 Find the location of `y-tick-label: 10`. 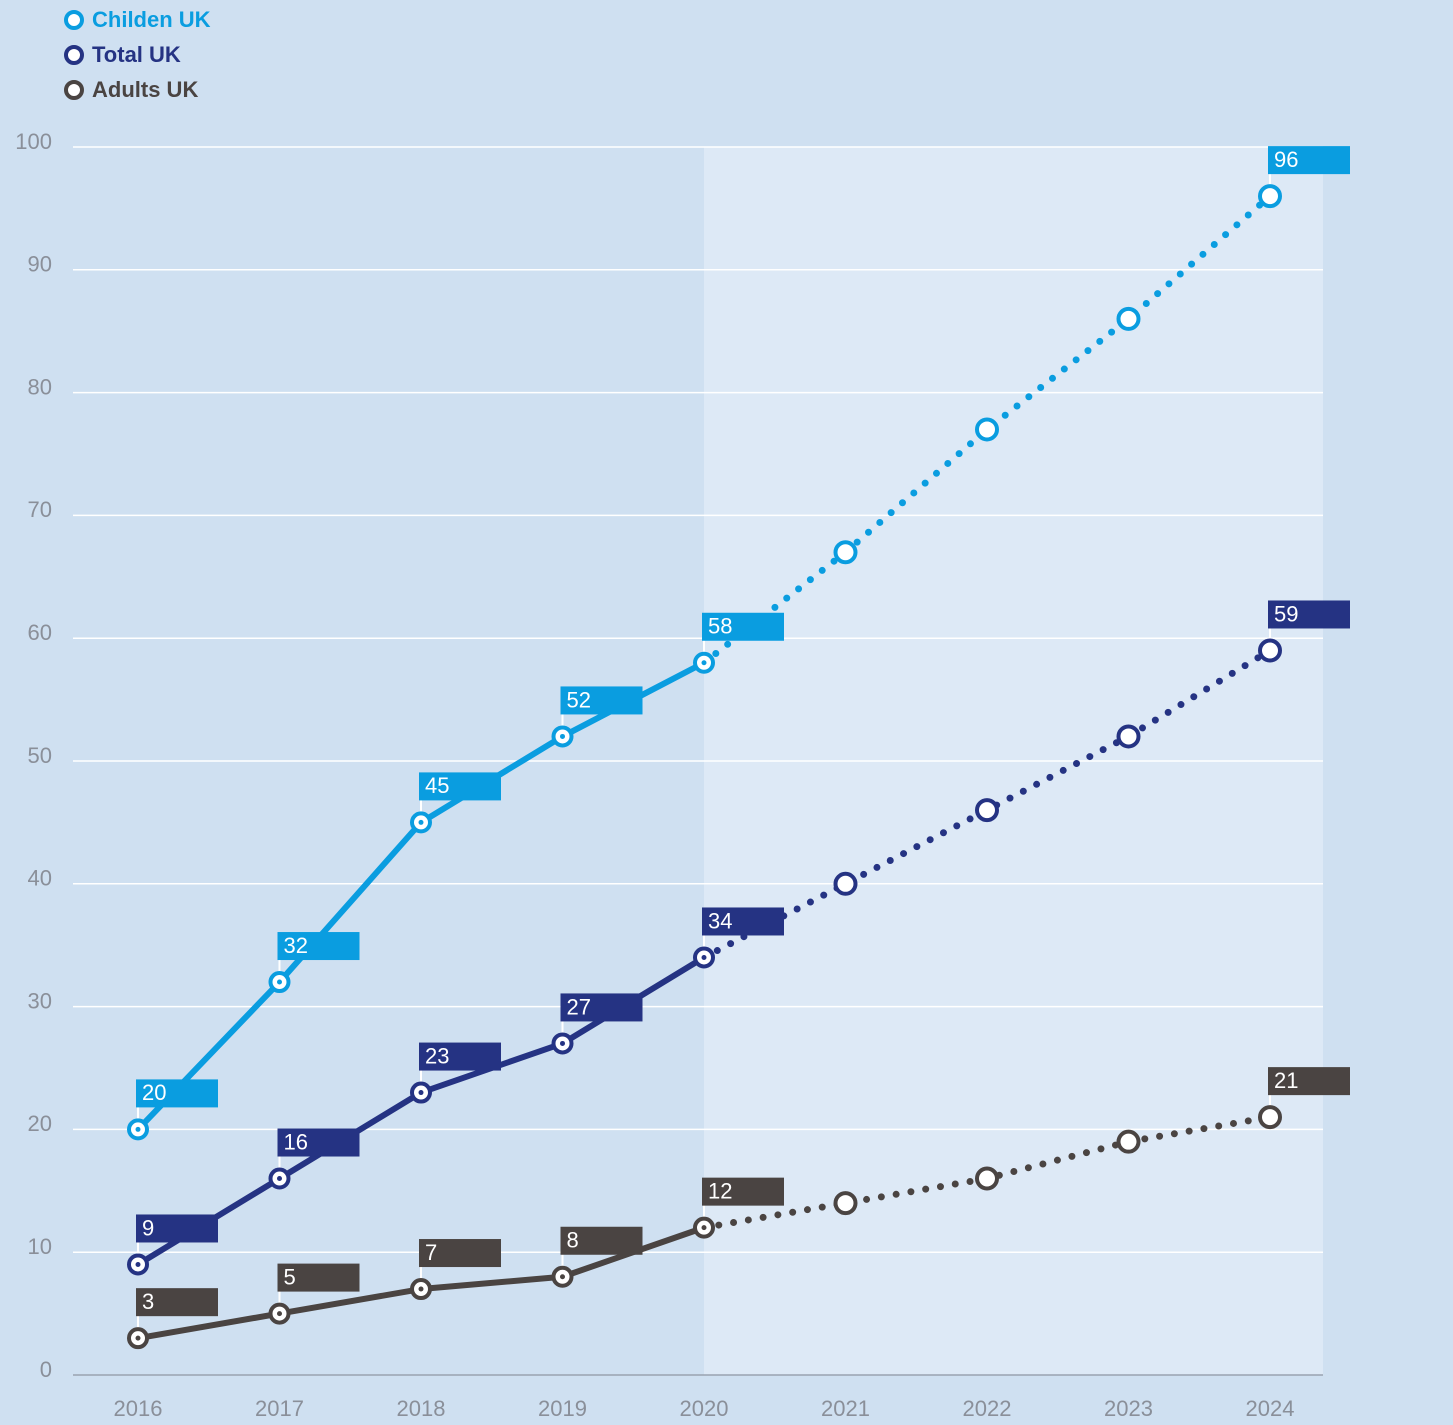

y-tick-label: 10 is located at coordinates (40, 1246).